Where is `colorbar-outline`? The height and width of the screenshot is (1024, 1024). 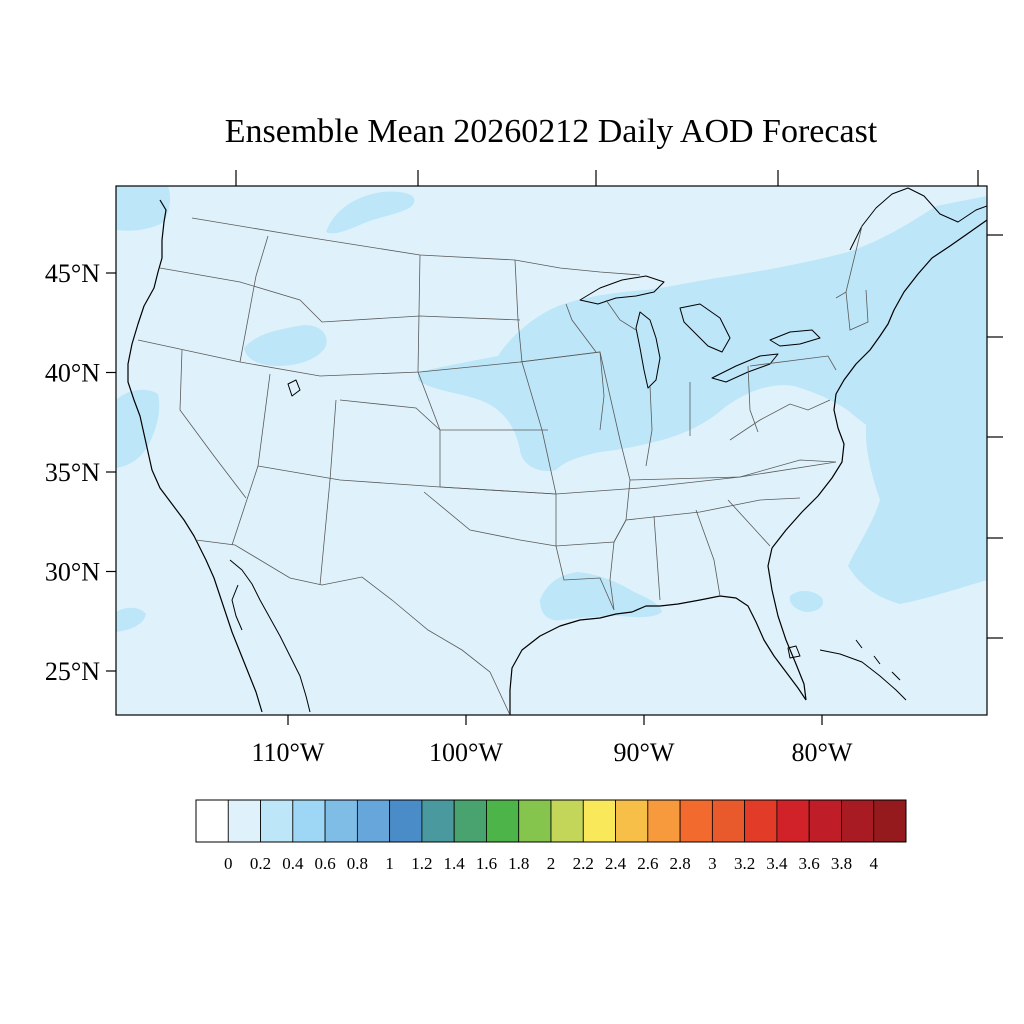
colorbar-outline is located at coordinates (551, 821).